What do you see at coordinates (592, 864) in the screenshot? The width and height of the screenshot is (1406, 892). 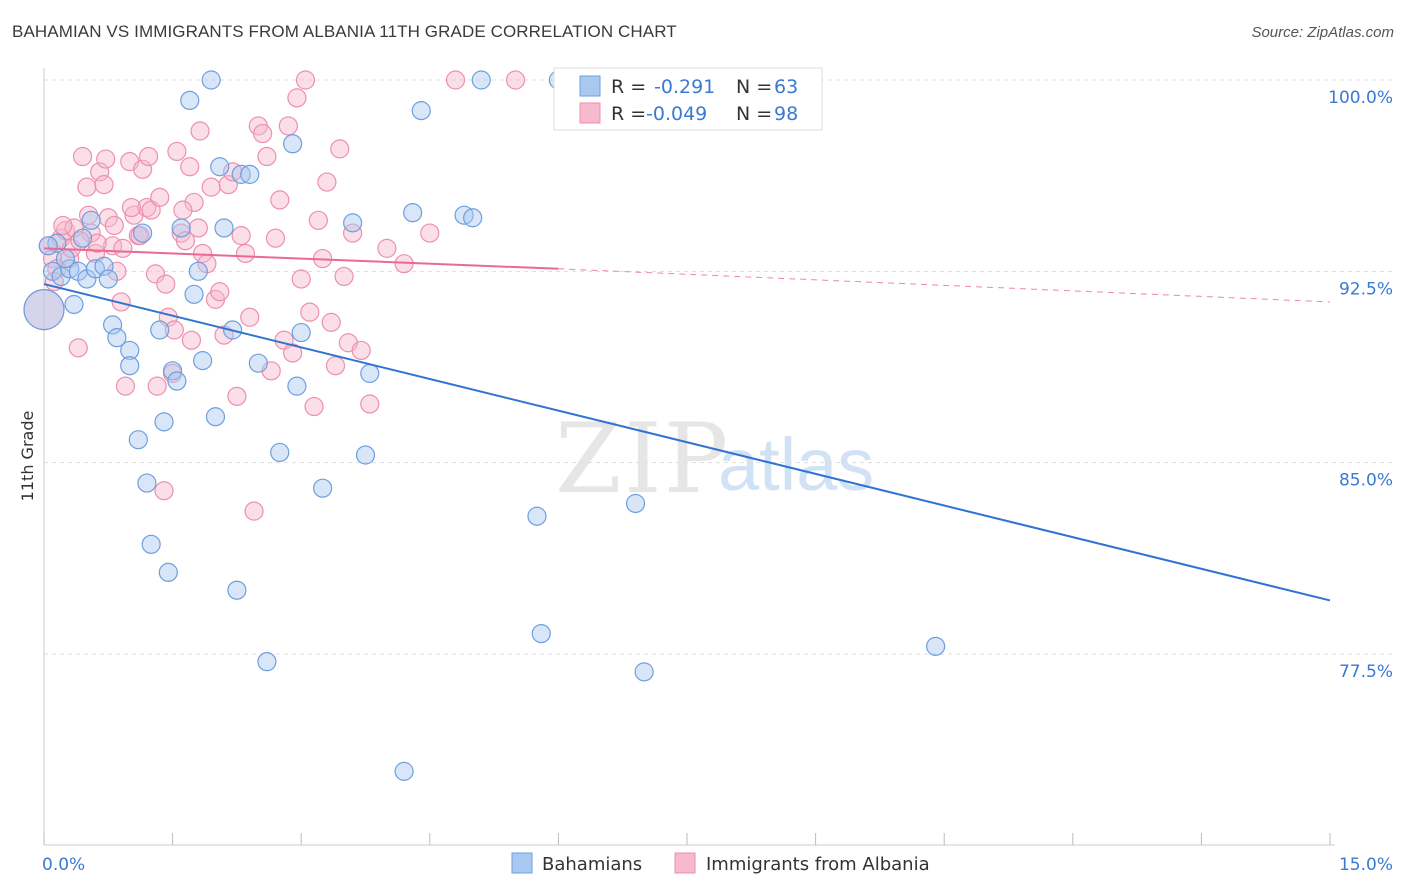 I see `bottom-legend-label-blue: Bahamians` at bounding box center [592, 864].